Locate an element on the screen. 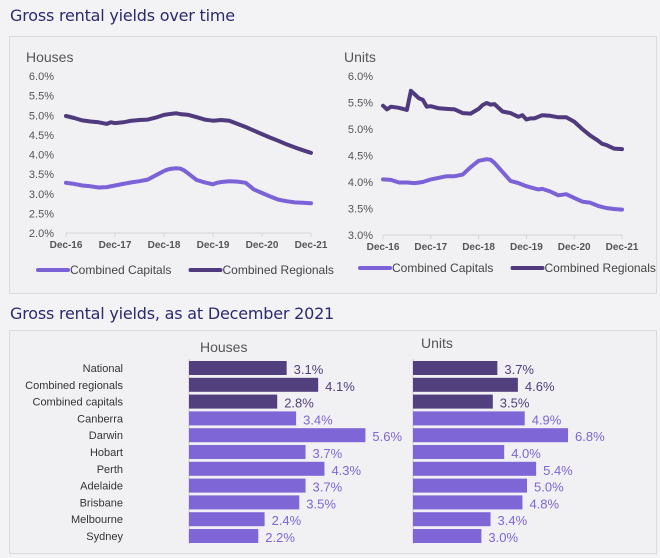 The height and width of the screenshot is (558, 660). category-label: Darwin is located at coordinates (106, 436).